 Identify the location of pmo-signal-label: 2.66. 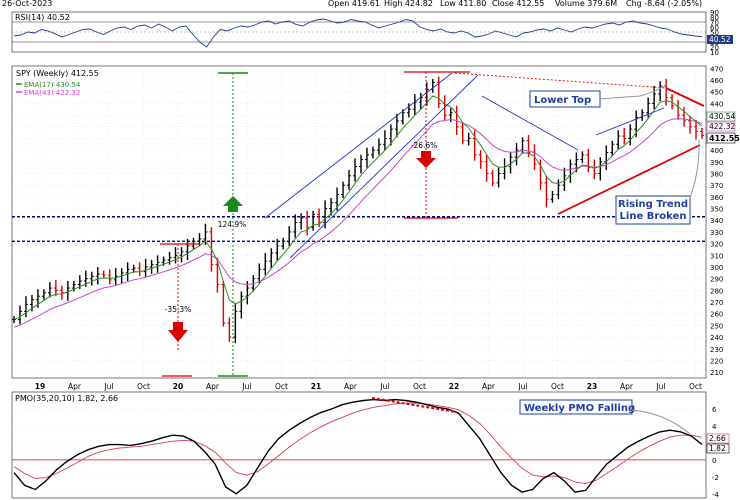
(718, 438).